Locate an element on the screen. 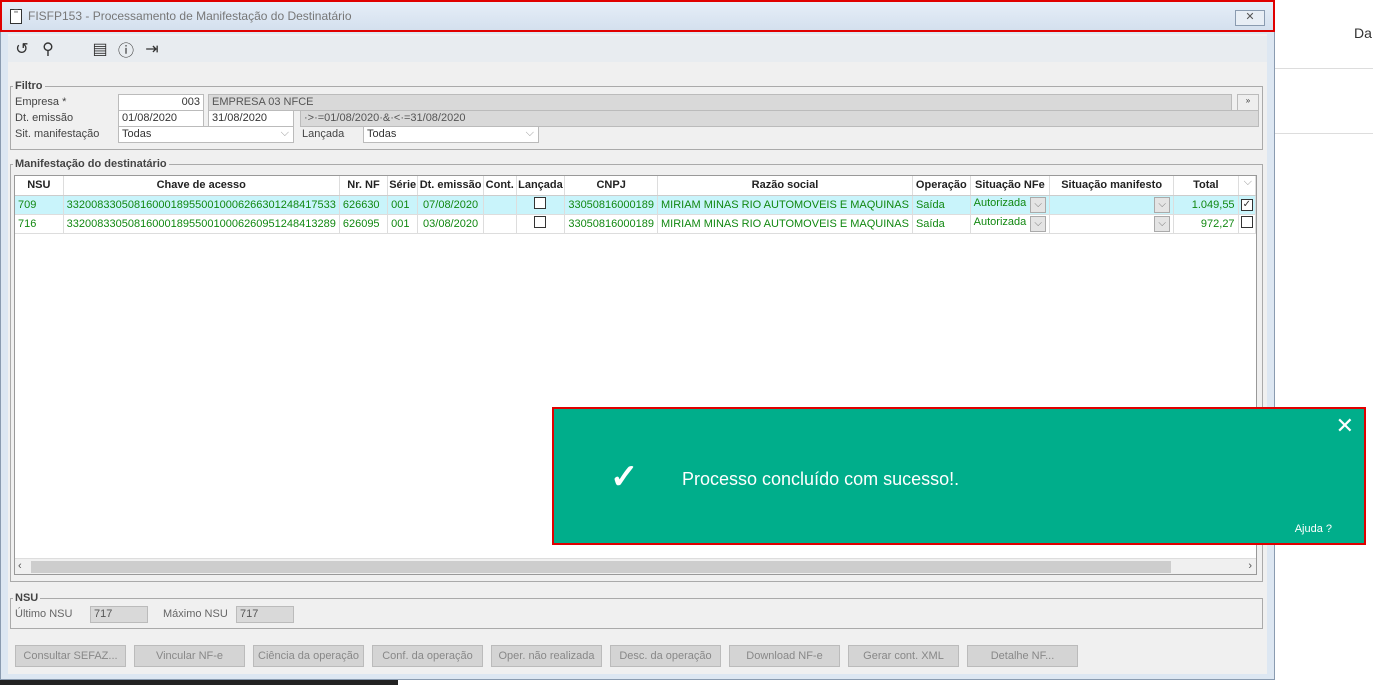 This screenshot has height=685, width=1373. cell-total: 972,27 is located at coordinates (1206, 224).